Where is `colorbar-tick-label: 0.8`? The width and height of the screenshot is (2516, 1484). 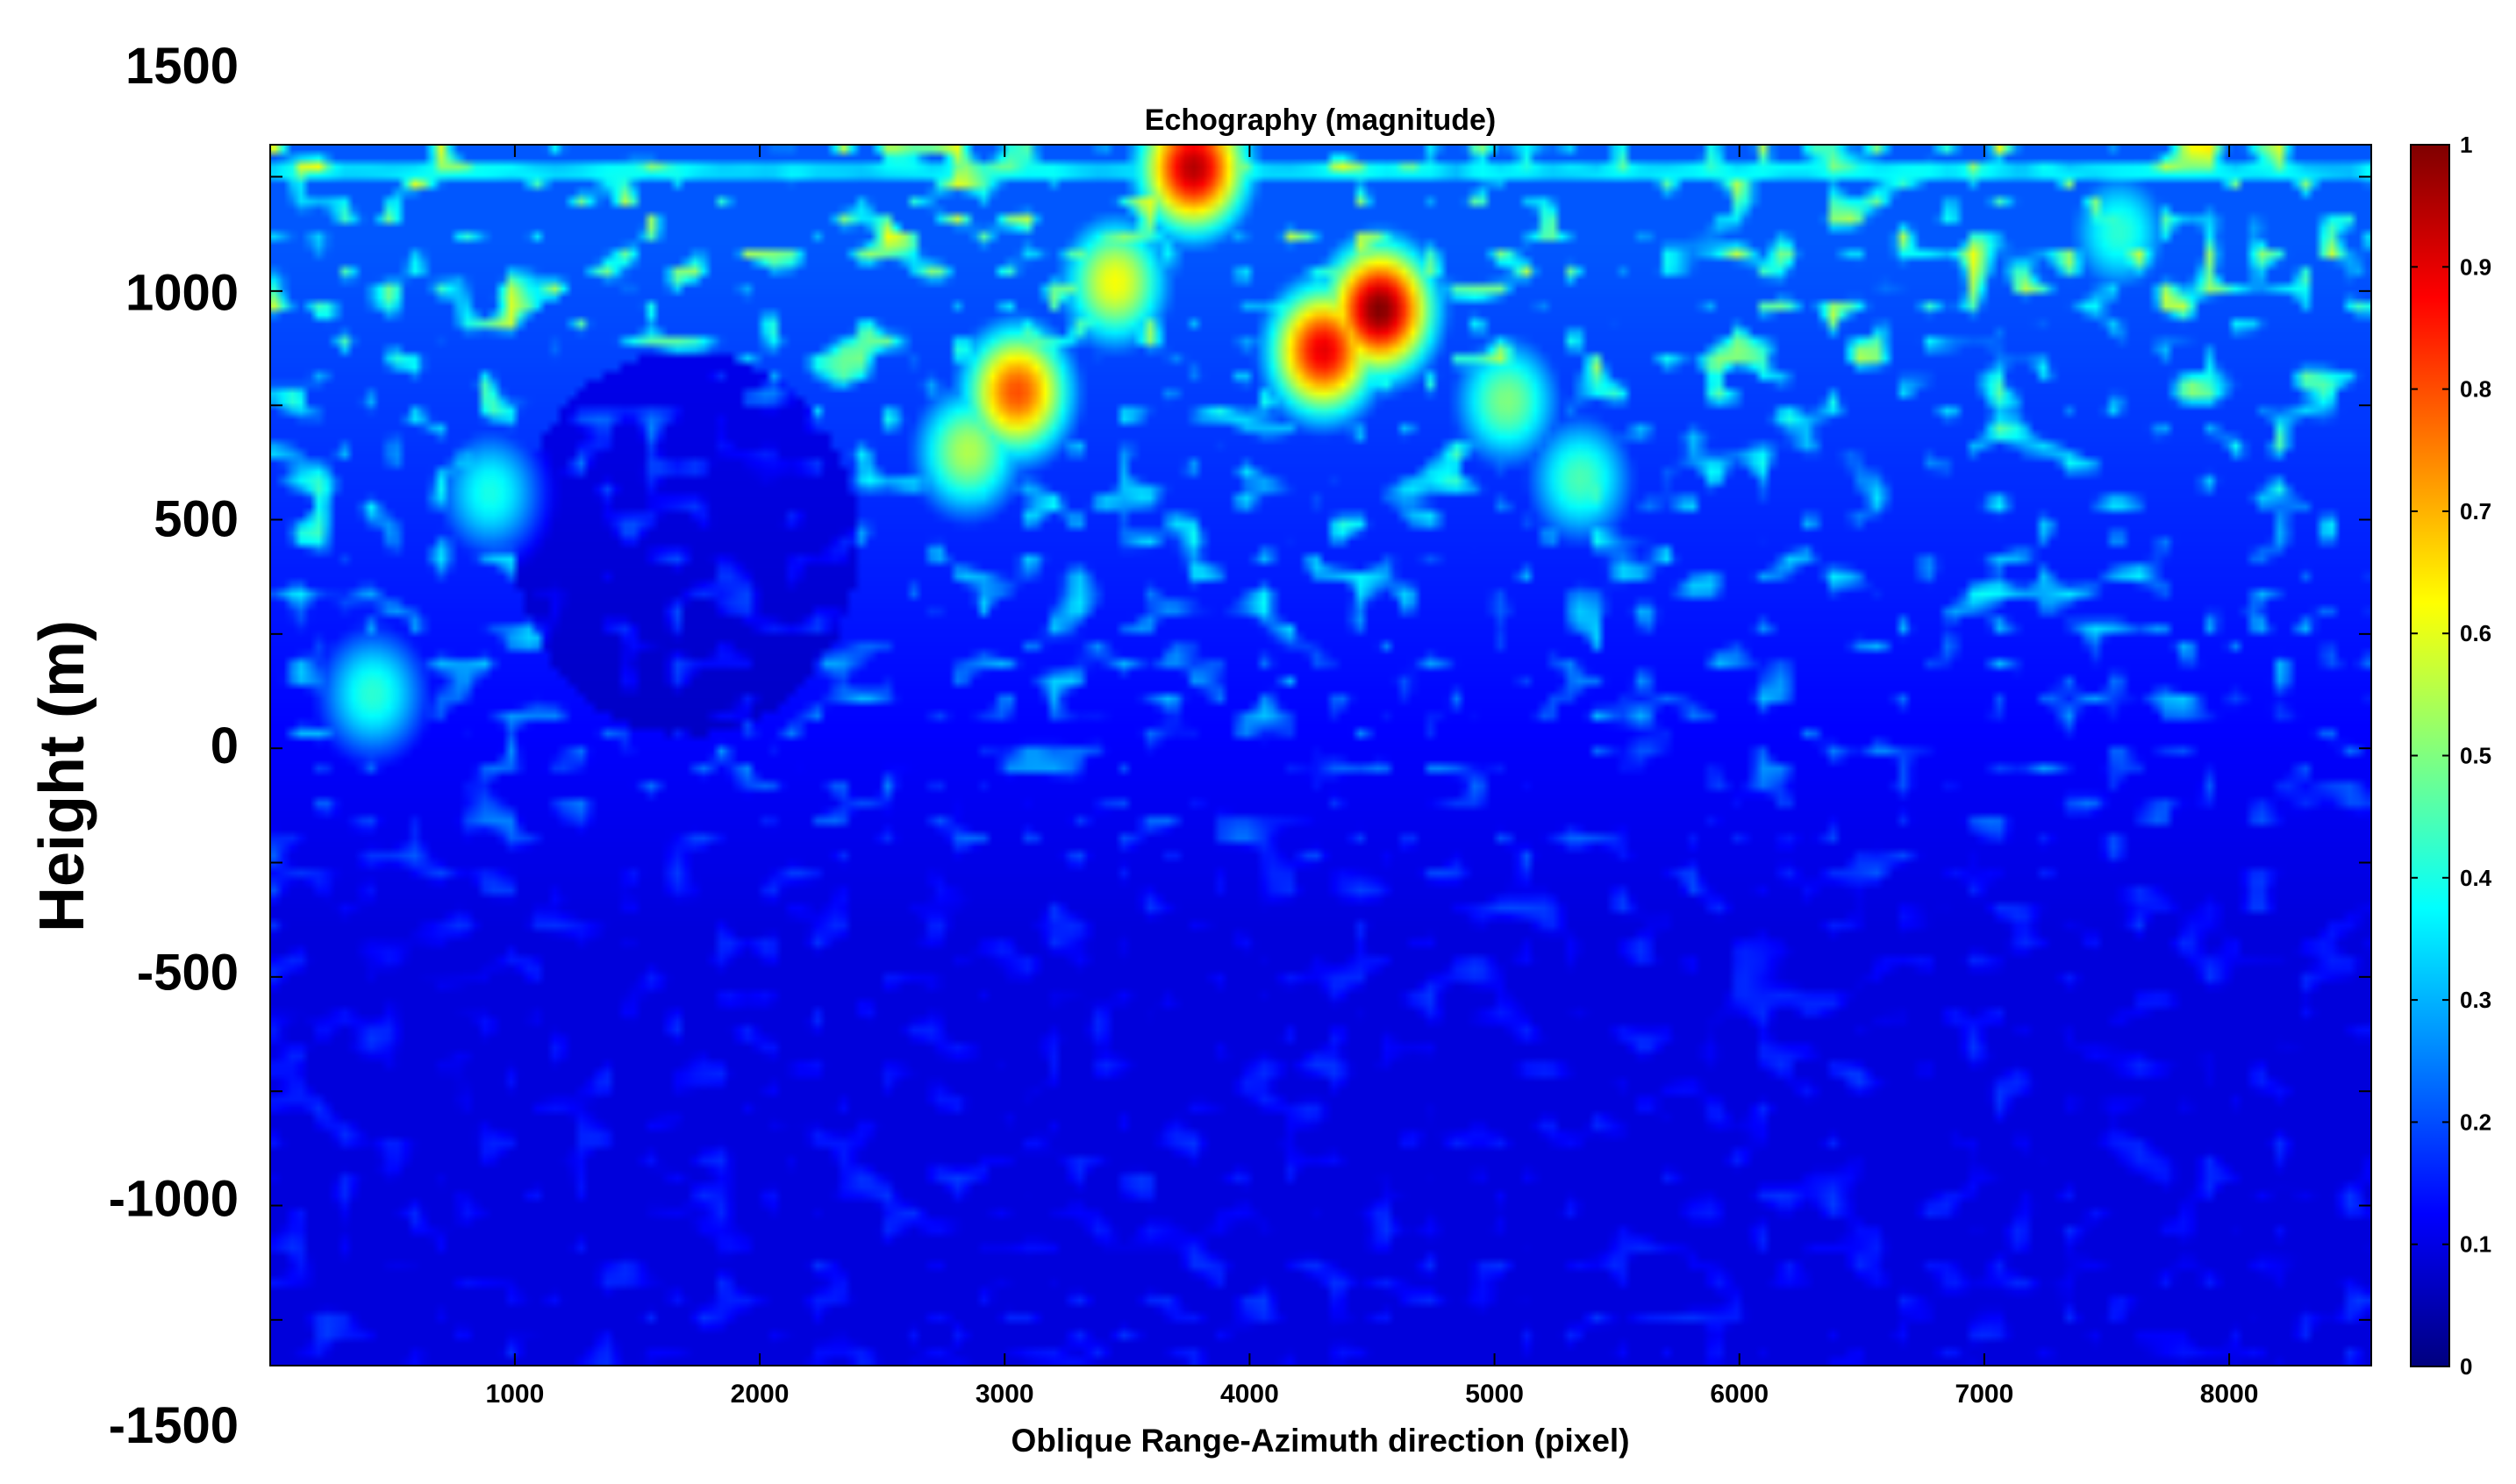 colorbar-tick-label: 0.8 is located at coordinates (2476, 389).